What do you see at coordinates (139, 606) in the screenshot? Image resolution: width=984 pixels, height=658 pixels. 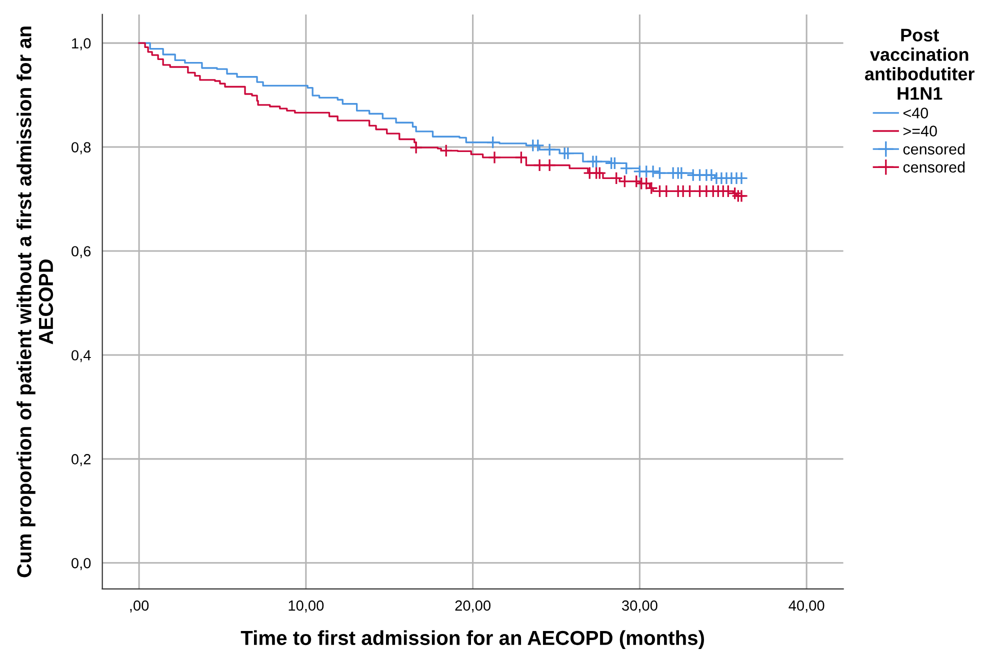 I see `x-tick-label: ,00` at bounding box center [139, 606].